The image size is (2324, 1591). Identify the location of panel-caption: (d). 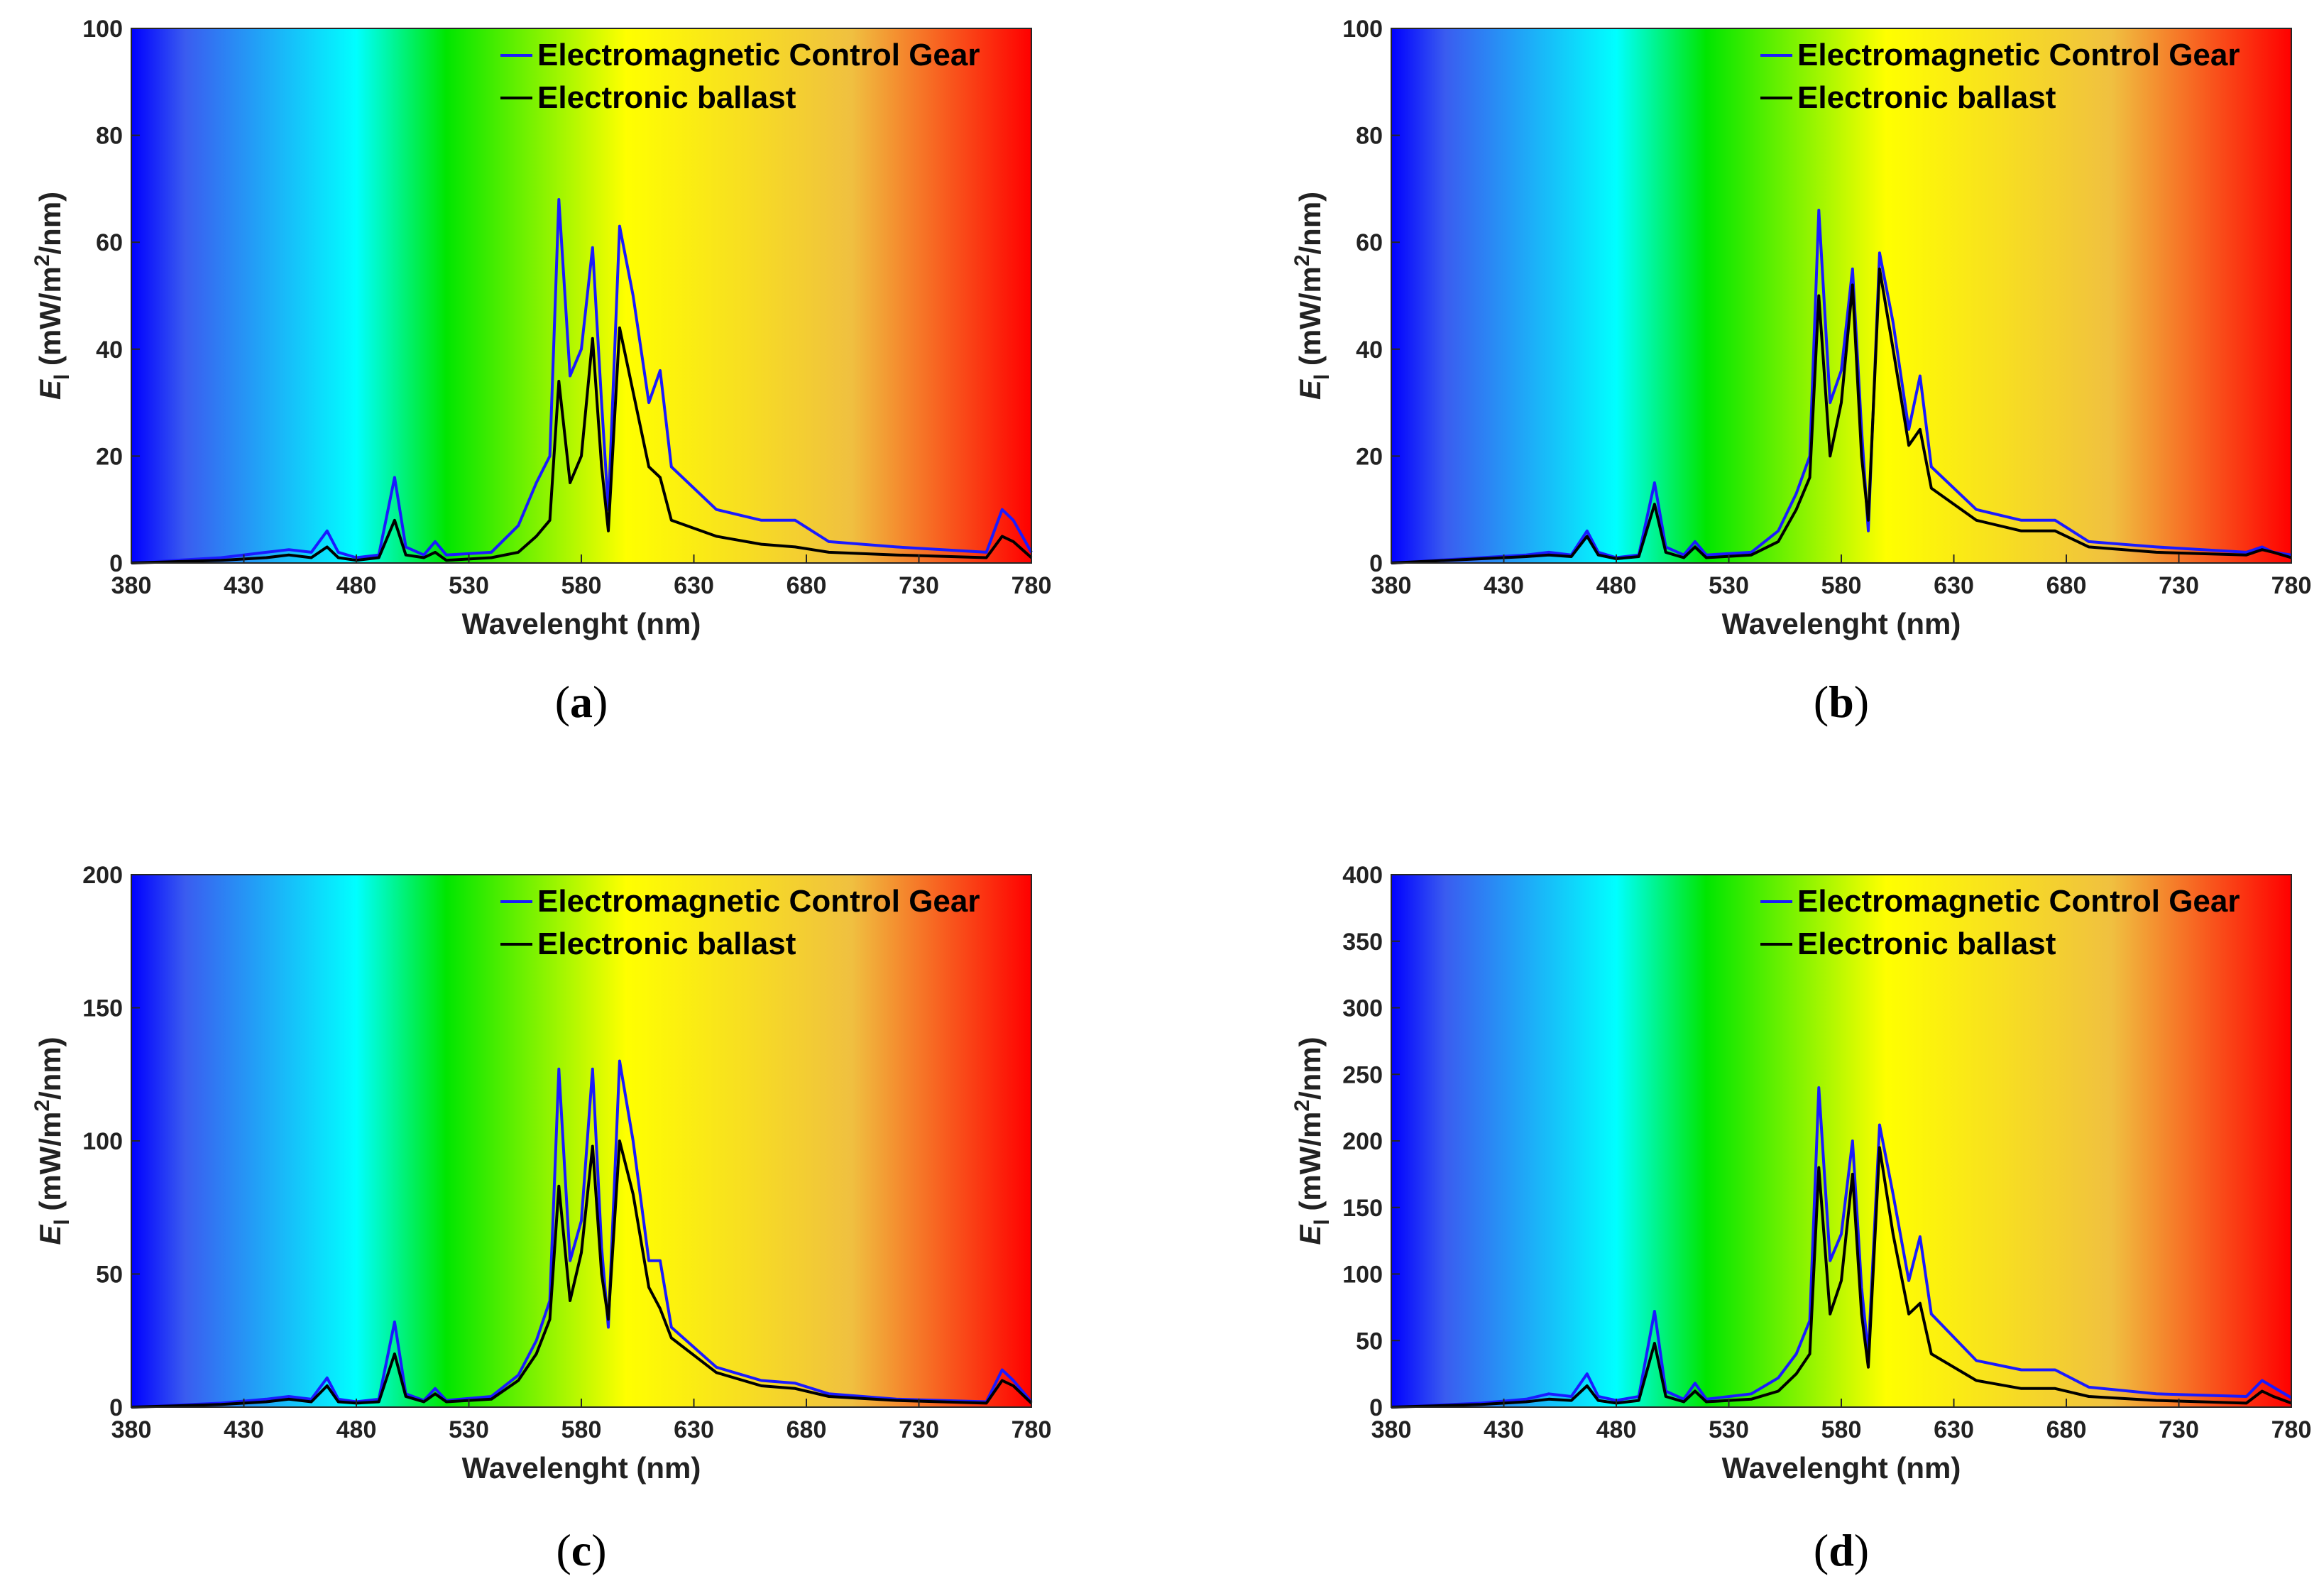
(1842, 1550).